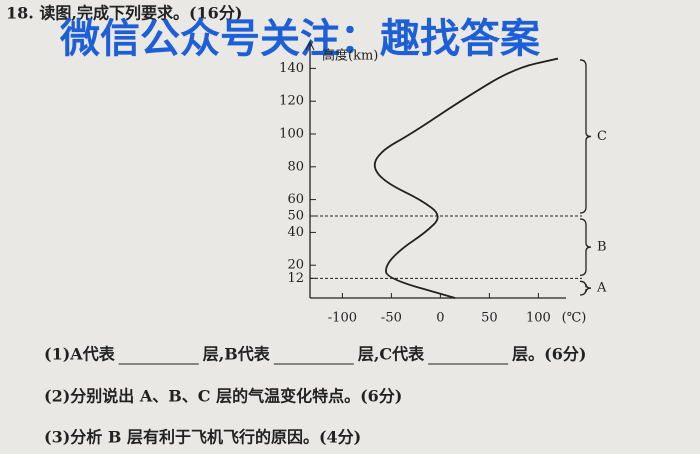 This screenshot has width=700, height=454. Describe the element at coordinates (391, 354) in the screenshot. I see `question-text: 层,C代表` at that location.